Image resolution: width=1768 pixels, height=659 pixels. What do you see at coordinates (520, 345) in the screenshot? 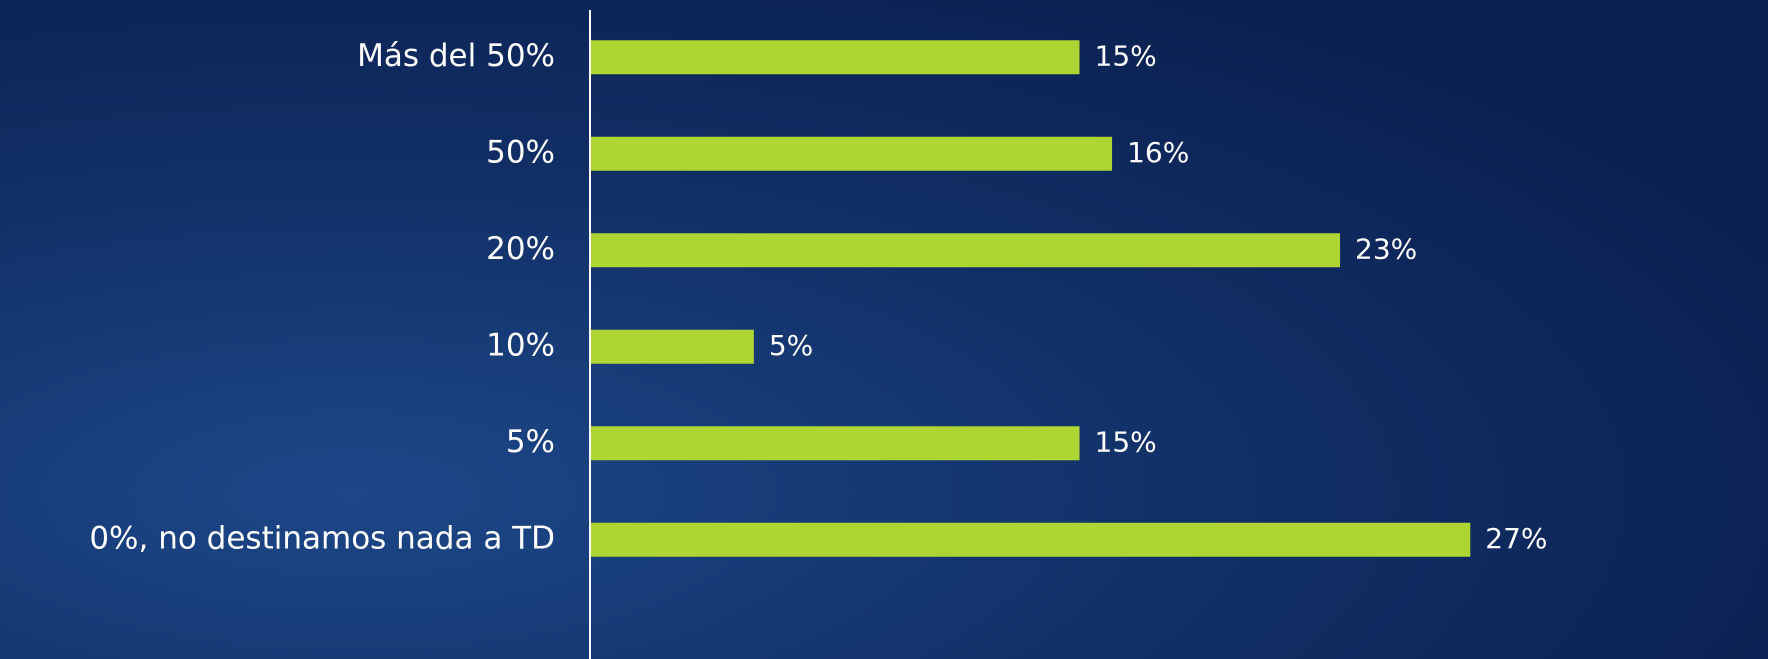
I see `category-label: 10%` at bounding box center [520, 345].